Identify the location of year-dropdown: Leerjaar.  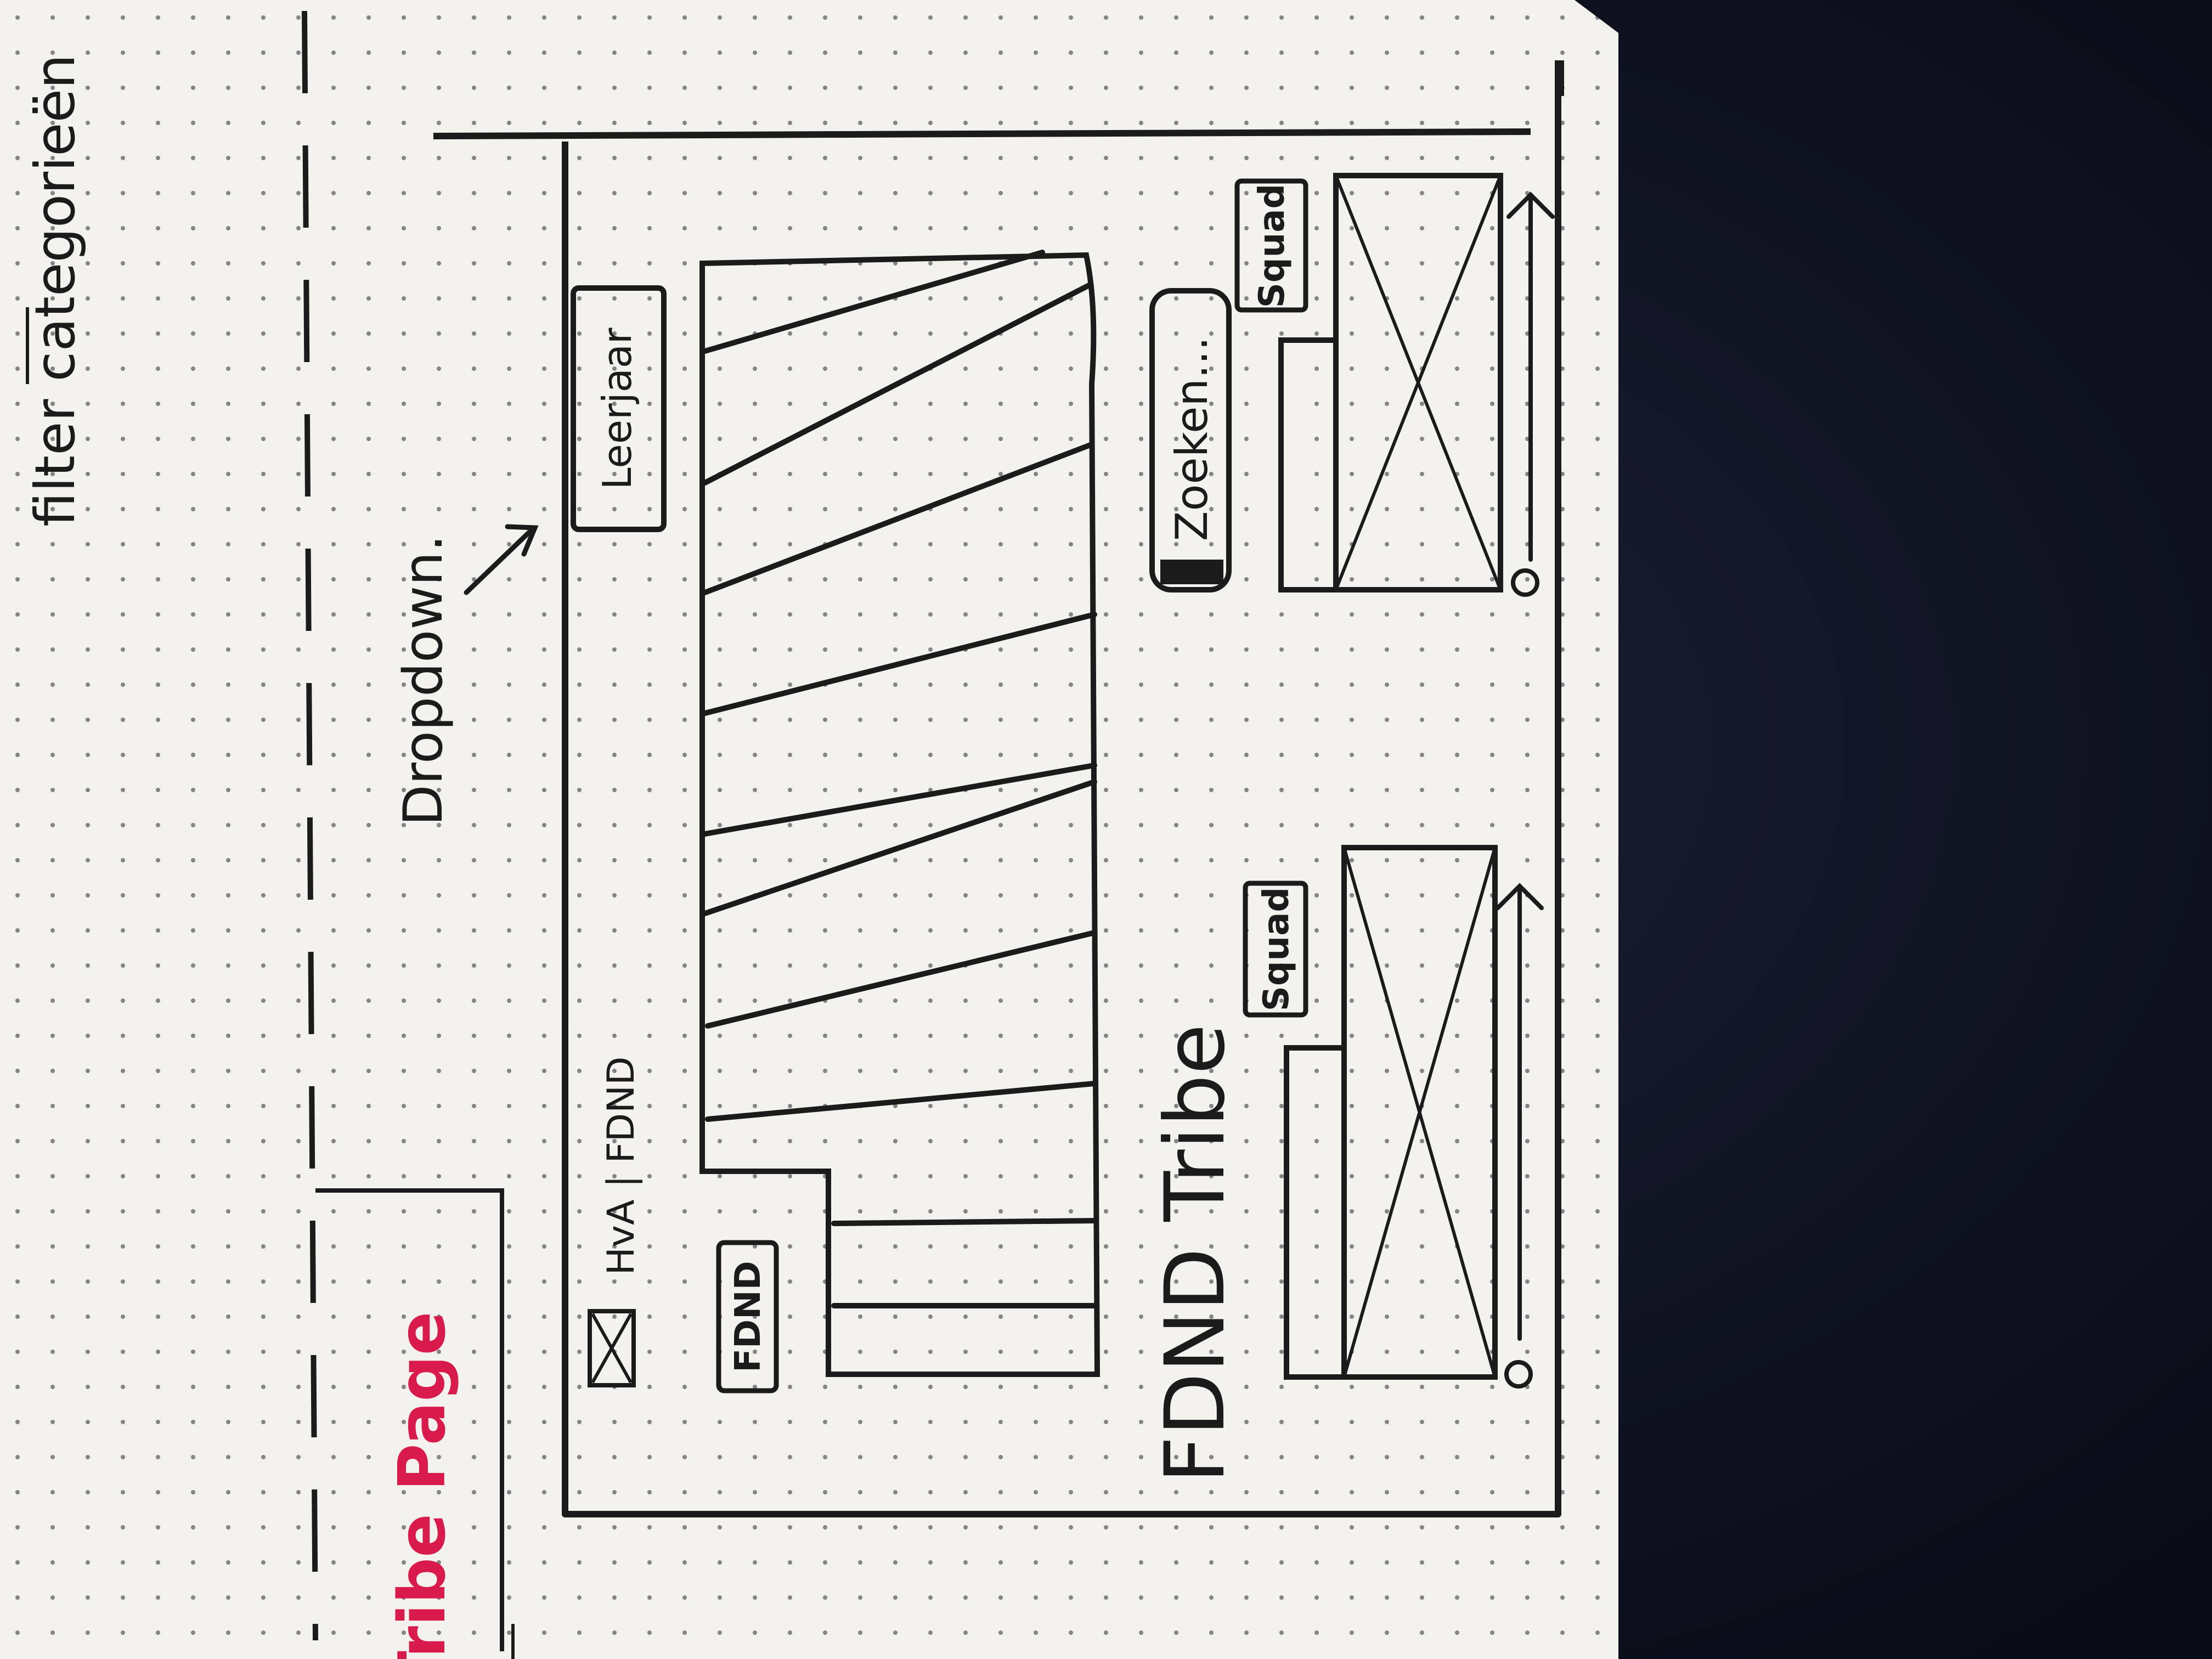
(619, 409).